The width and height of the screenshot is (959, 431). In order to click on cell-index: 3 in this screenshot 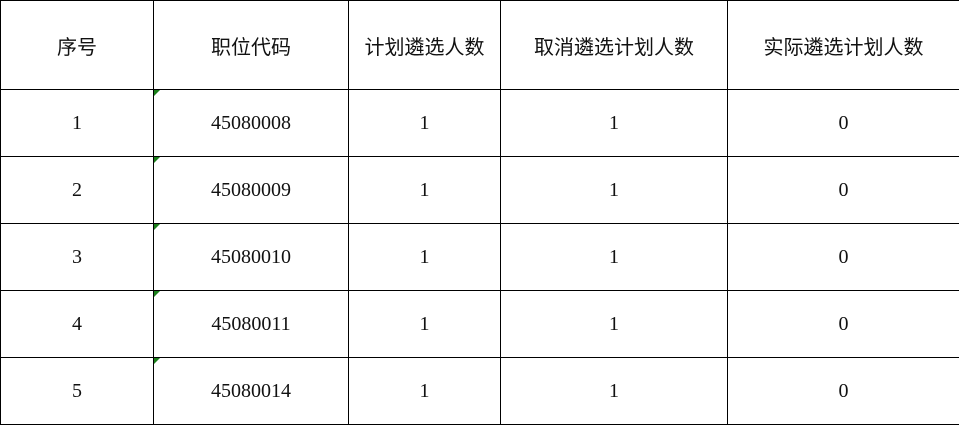, I will do `click(77, 257)`.